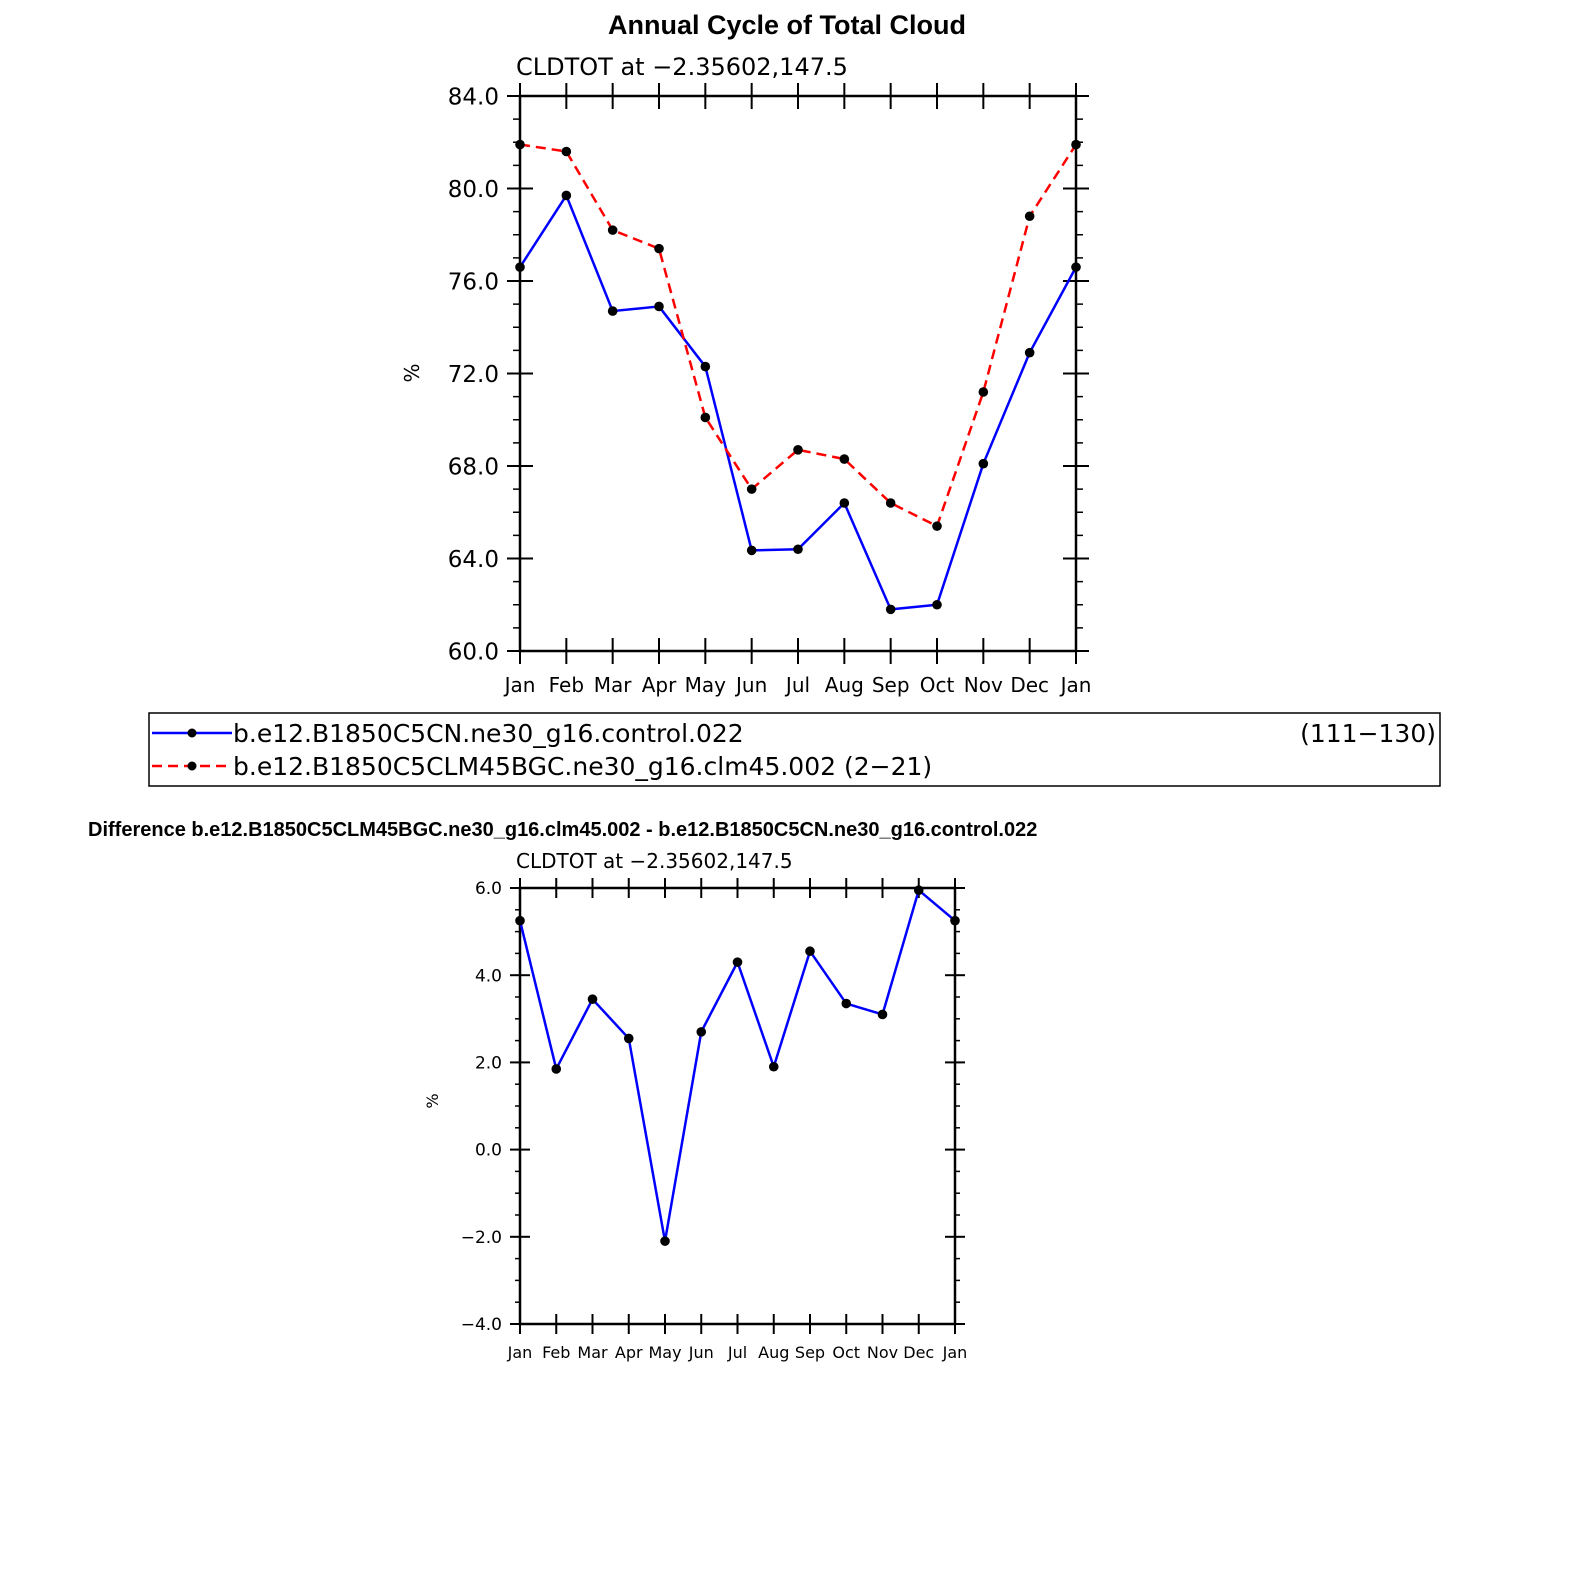 This screenshot has height=1575, width=1575. I want to click on chart1-x-tick-label: Jul, so click(797, 685).